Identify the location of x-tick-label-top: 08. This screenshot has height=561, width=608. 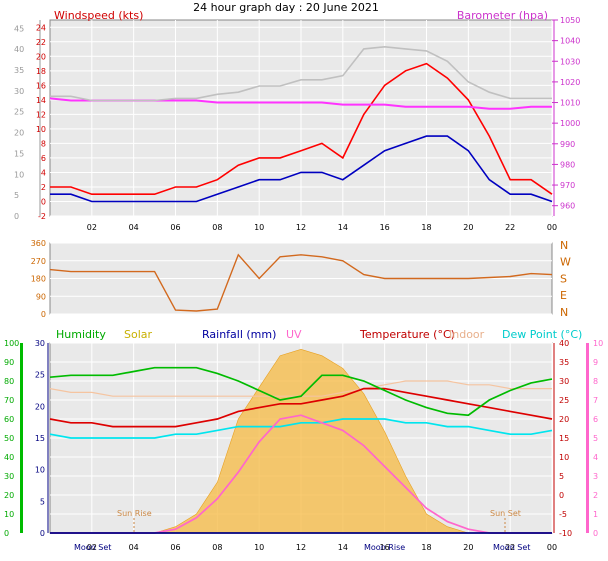
(217, 227).